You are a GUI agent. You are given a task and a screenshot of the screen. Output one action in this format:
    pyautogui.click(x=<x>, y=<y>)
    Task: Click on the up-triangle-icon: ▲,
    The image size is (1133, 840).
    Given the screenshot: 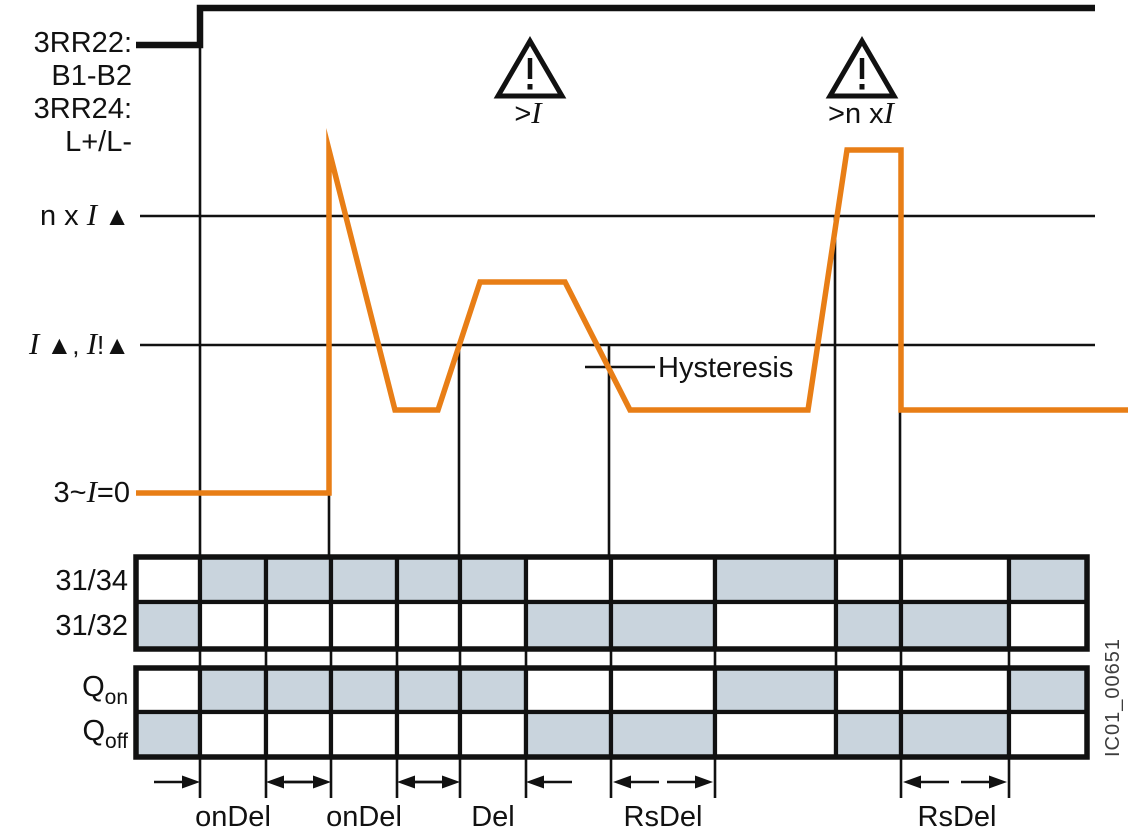 What is the action you would take?
    pyautogui.click(x=63, y=345)
    